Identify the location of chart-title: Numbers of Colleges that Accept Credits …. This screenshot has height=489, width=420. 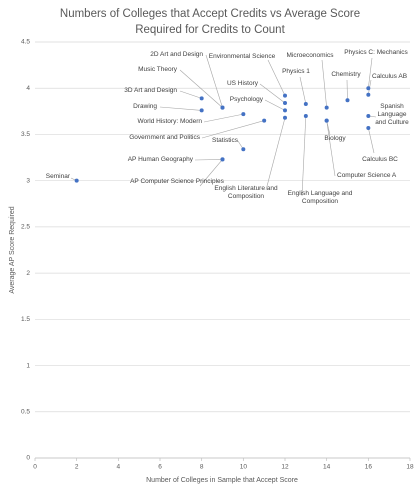
(210, 22).